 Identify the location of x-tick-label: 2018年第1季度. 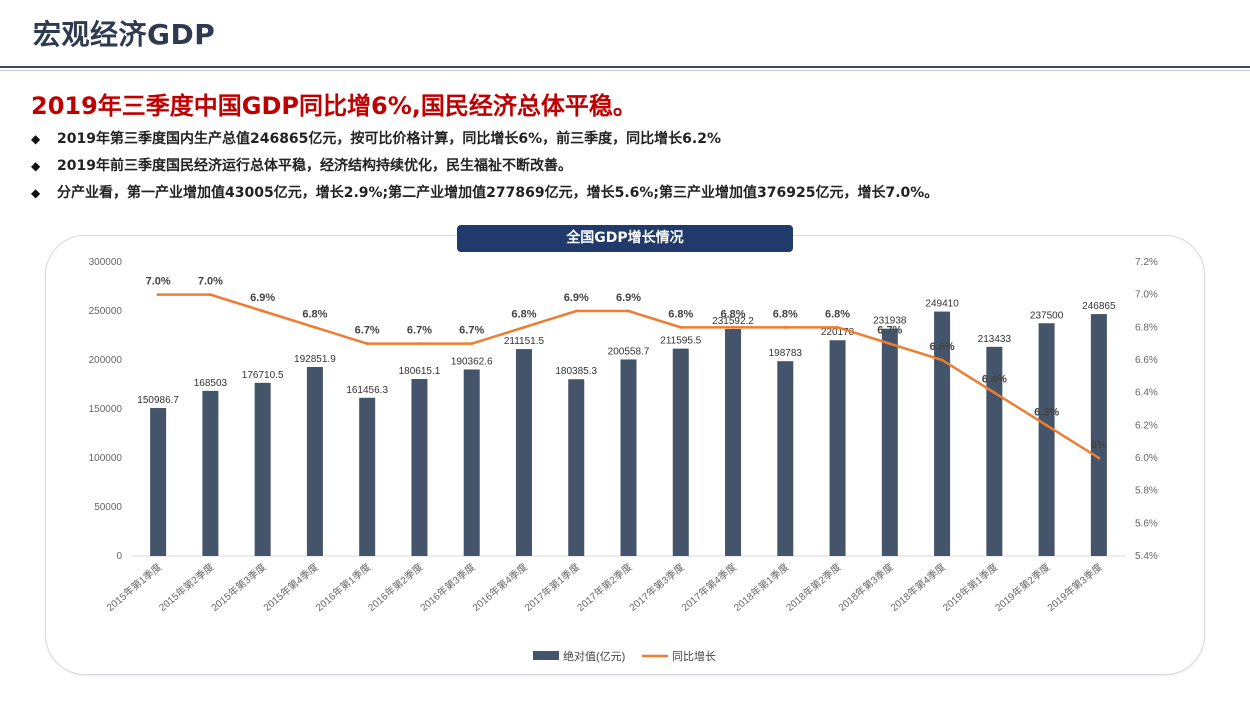
(761, 587).